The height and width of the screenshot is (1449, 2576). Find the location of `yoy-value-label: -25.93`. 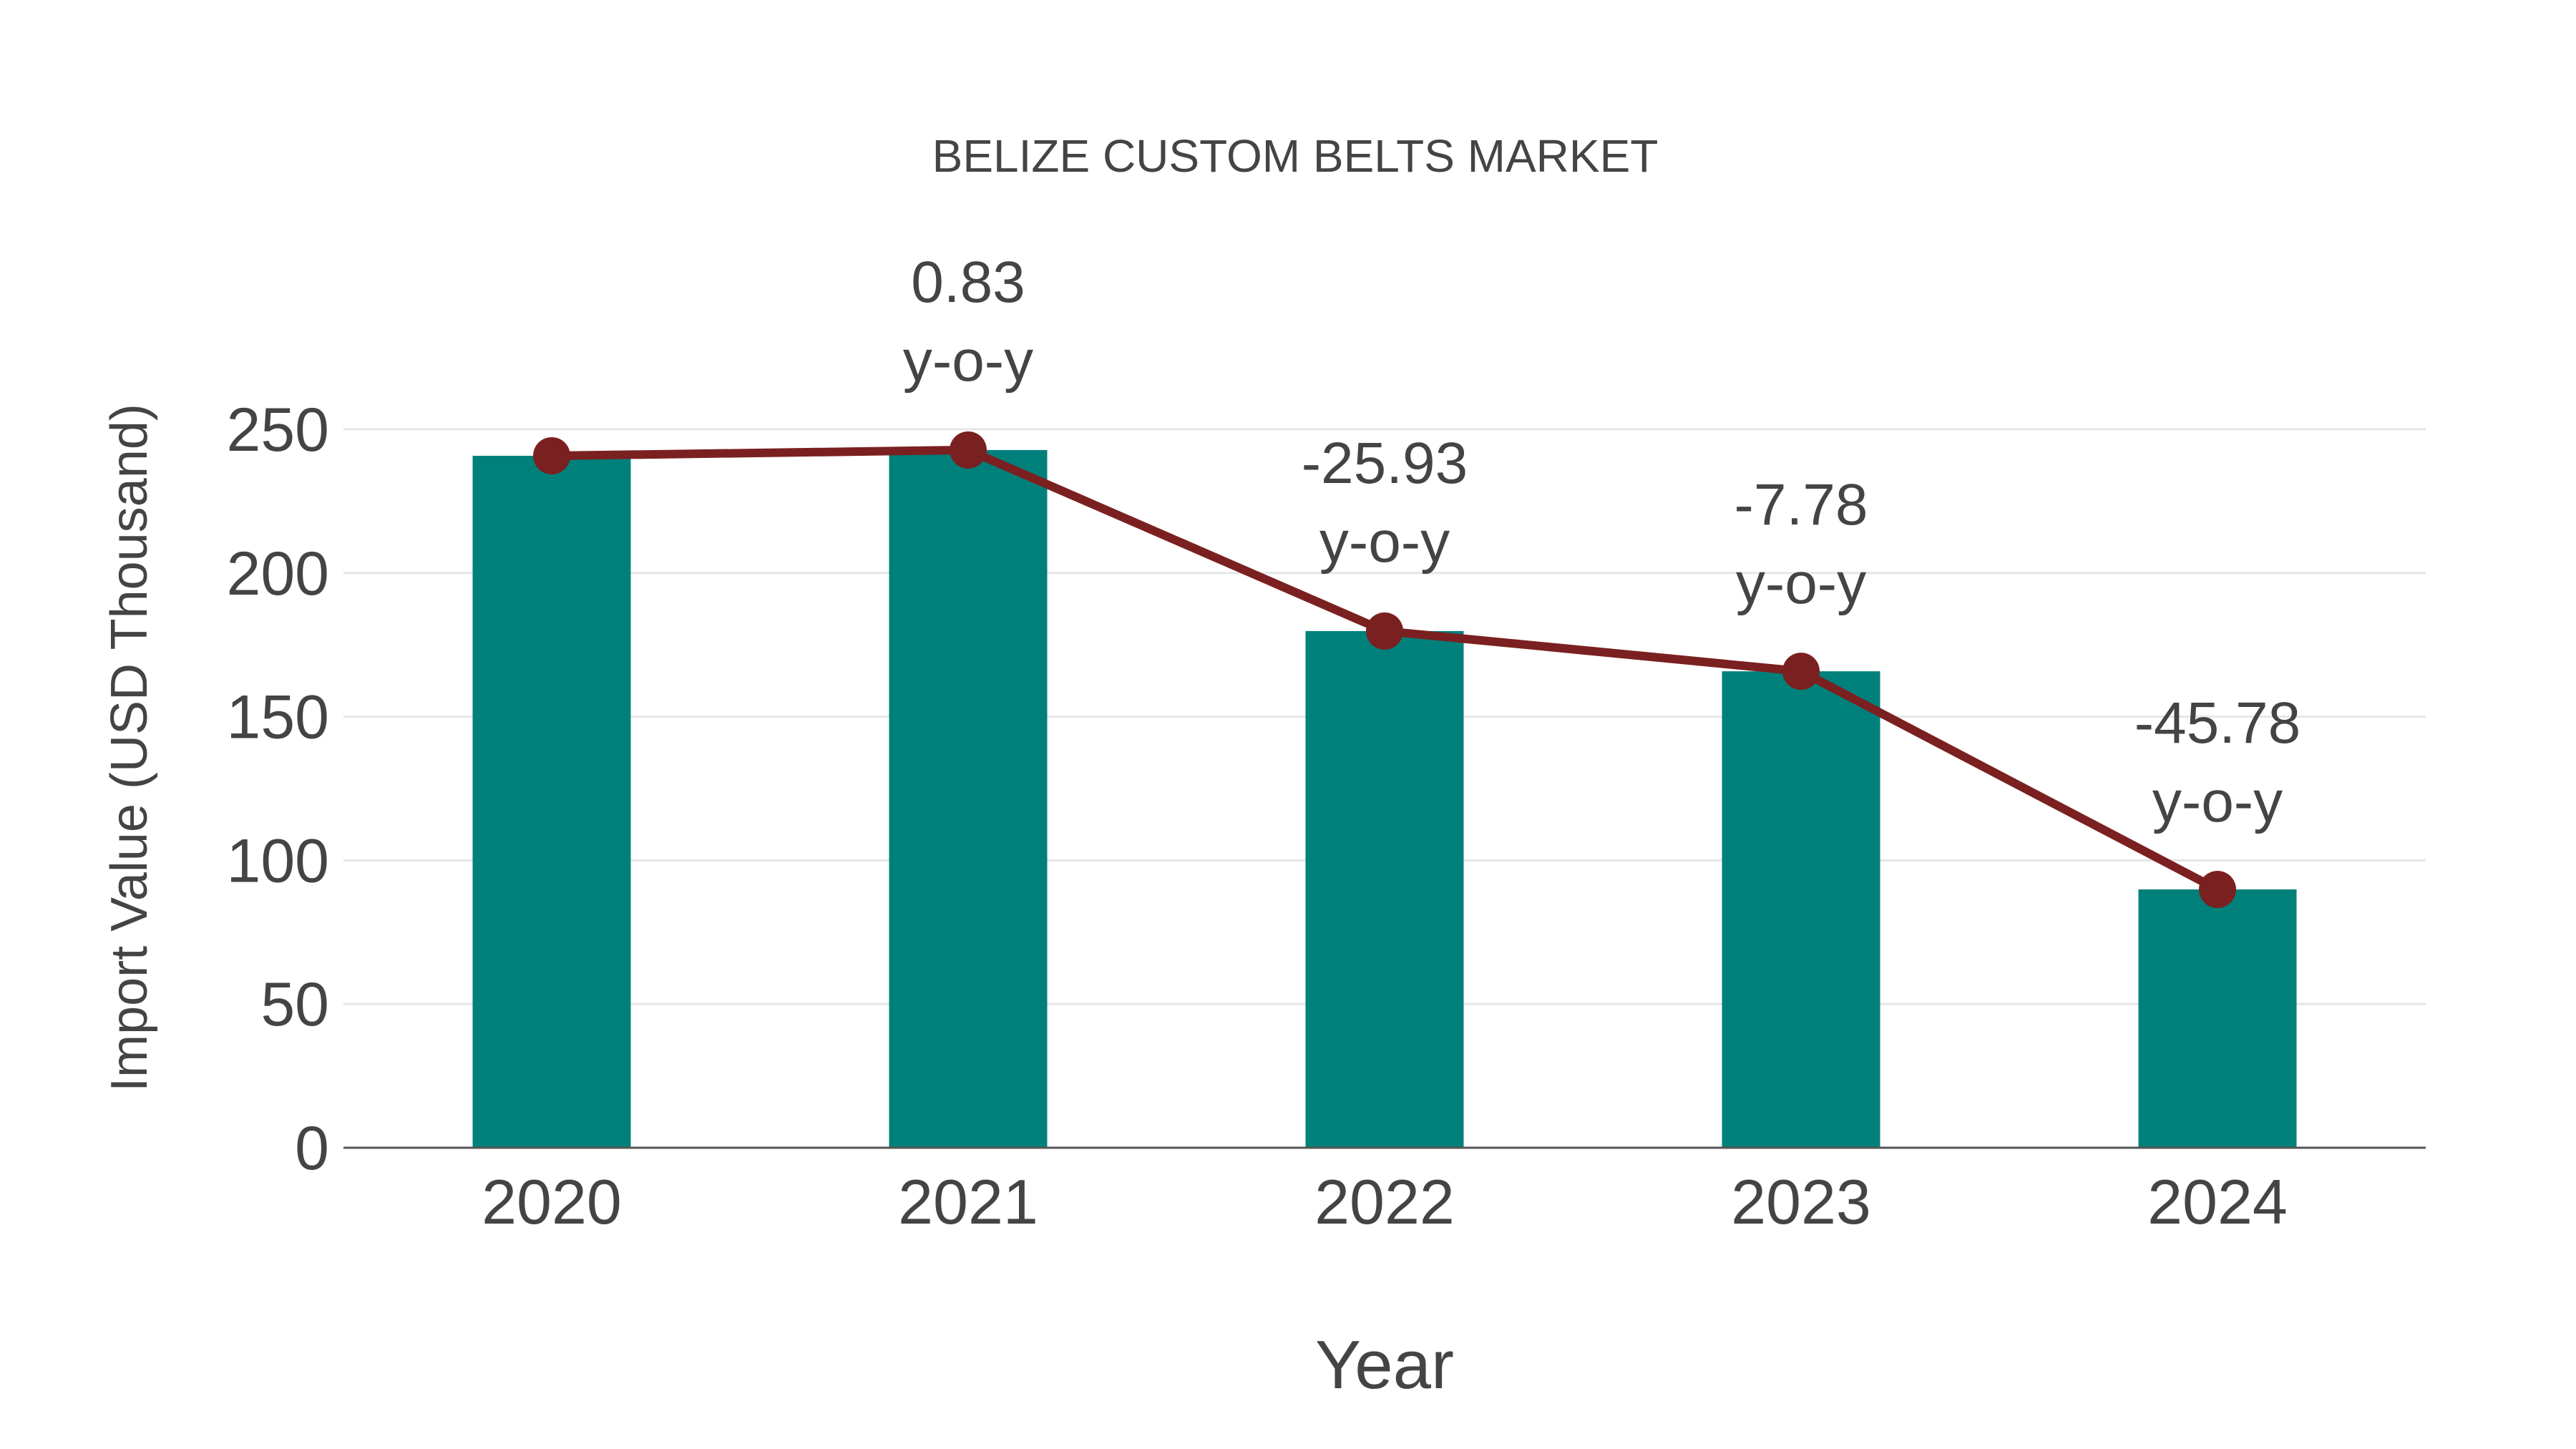

yoy-value-label: -25.93 is located at coordinates (1385, 463).